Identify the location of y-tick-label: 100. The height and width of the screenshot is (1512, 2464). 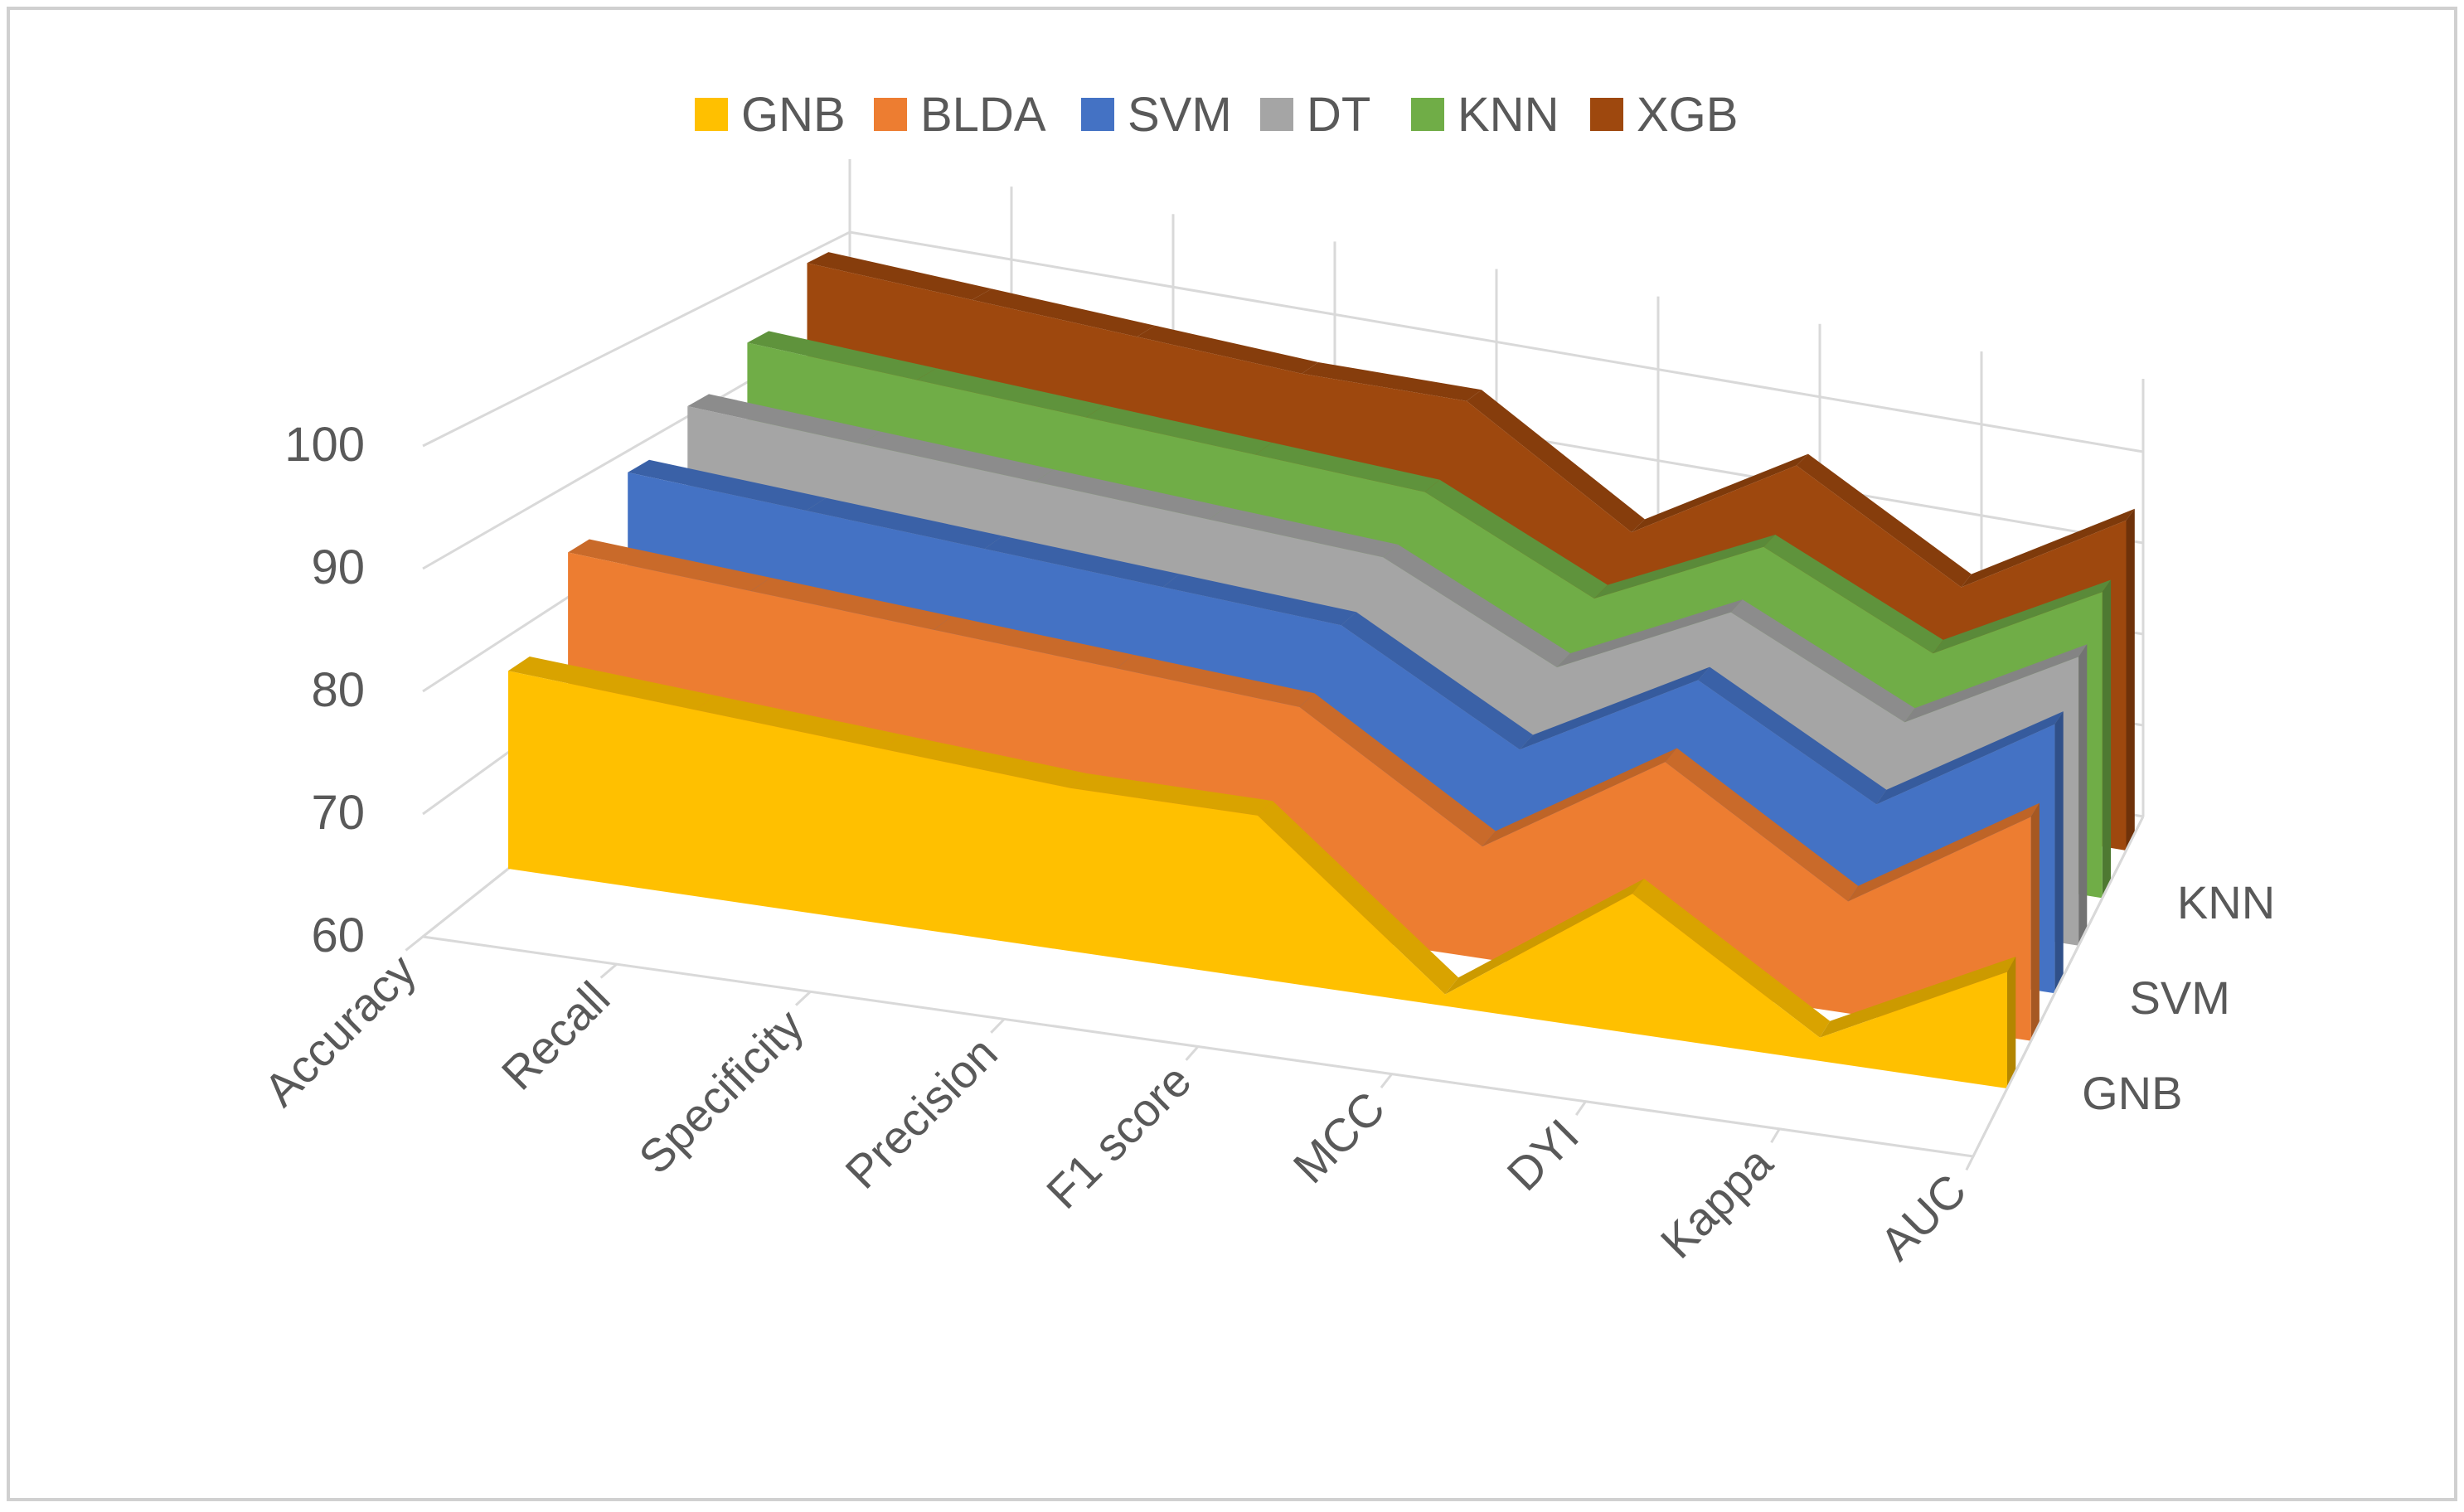
(324, 445).